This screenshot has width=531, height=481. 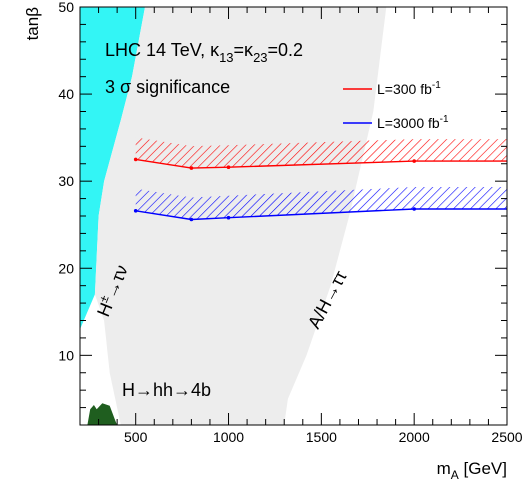 I want to click on legend: L=300 fb-1 L=3000 fb-1, so click(x=396, y=105).